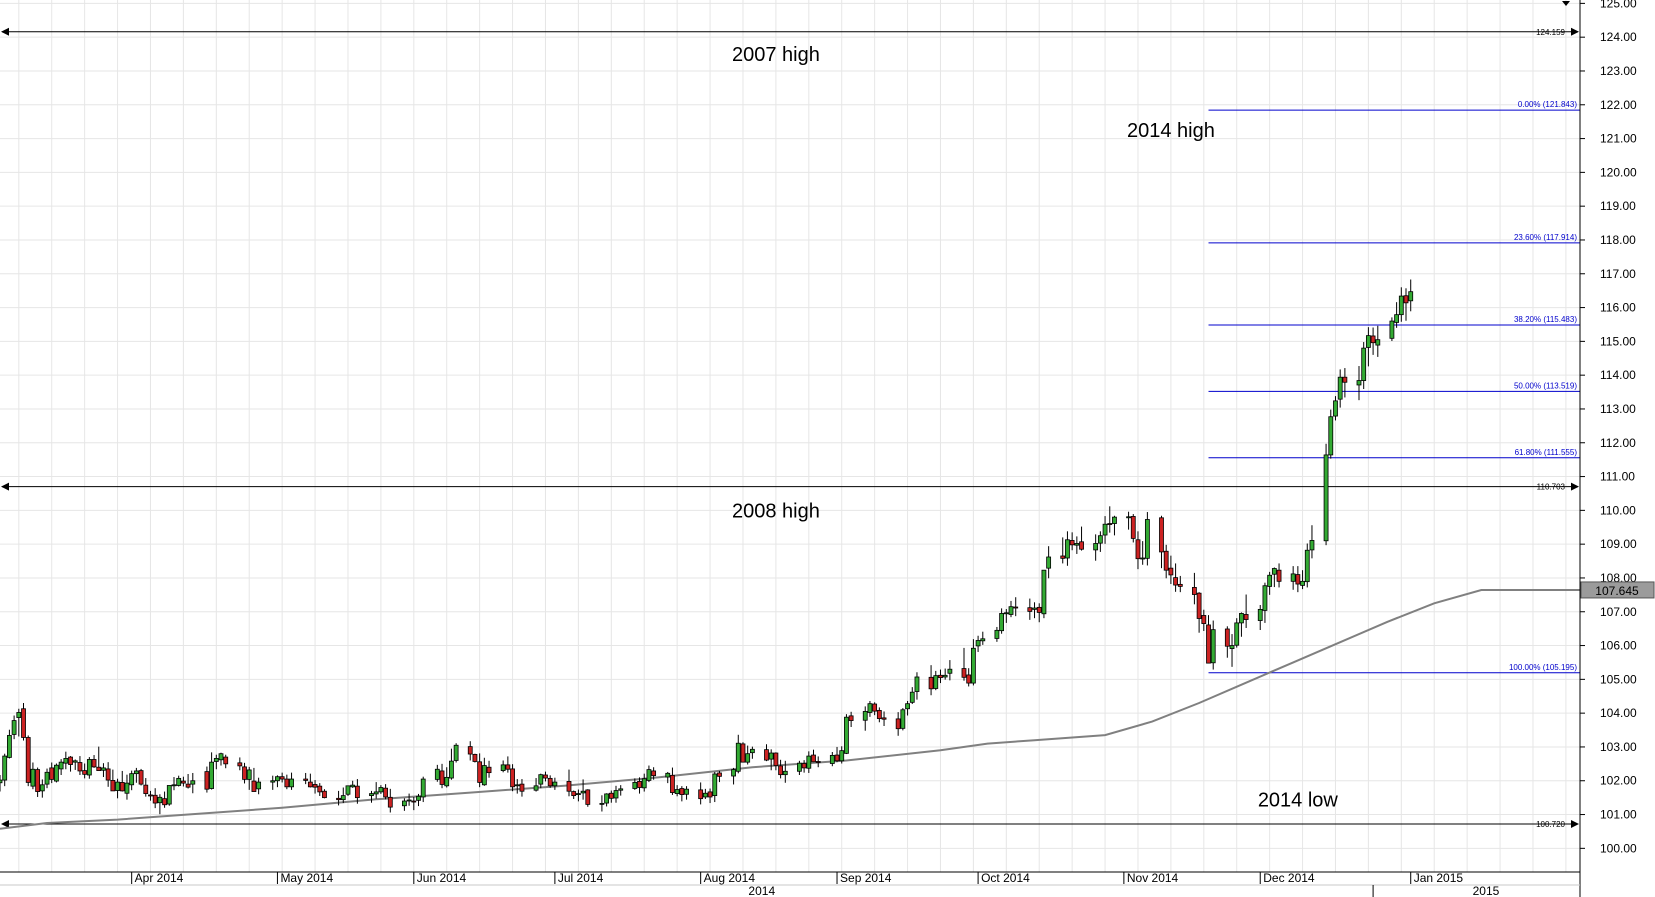  What do you see at coordinates (1153, 878) in the screenshot?
I see `x-month-label: Nov 2014` at bounding box center [1153, 878].